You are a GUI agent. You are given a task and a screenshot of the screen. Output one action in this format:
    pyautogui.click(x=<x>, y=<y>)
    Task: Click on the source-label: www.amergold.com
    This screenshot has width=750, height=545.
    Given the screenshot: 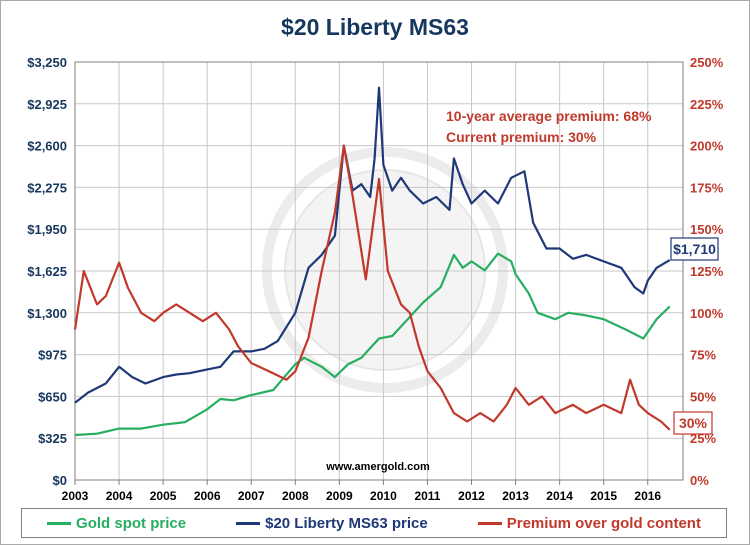 What is the action you would take?
    pyautogui.click(x=377, y=467)
    